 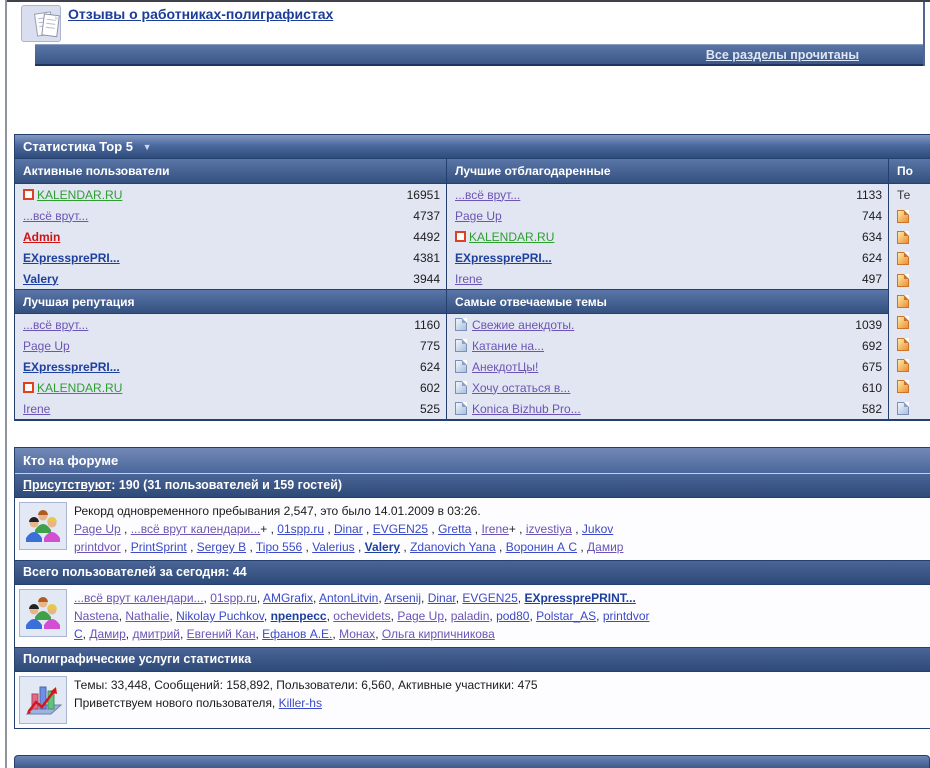 What do you see at coordinates (566, 616) in the screenshot?
I see `online-user-link: Polstar_AS` at bounding box center [566, 616].